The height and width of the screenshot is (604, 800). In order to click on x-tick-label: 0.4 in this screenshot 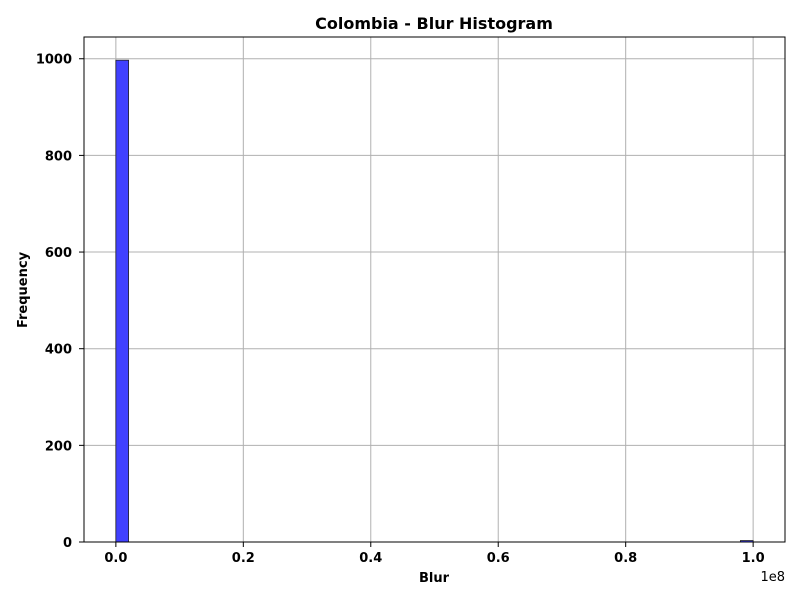, I will do `click(370, 558)`.